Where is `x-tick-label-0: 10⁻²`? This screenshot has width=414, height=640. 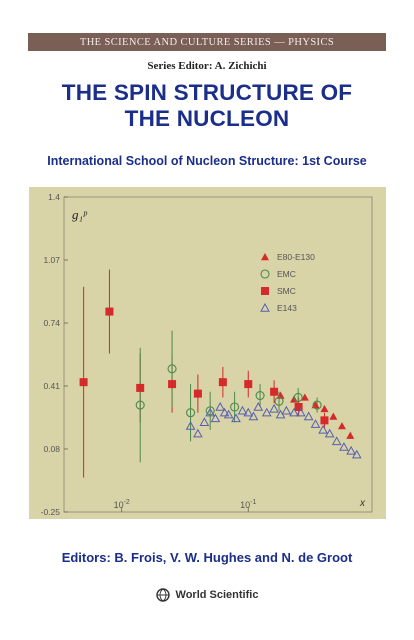 x-tick-label-0: 10⁻² is located at coordinates (122, 504).